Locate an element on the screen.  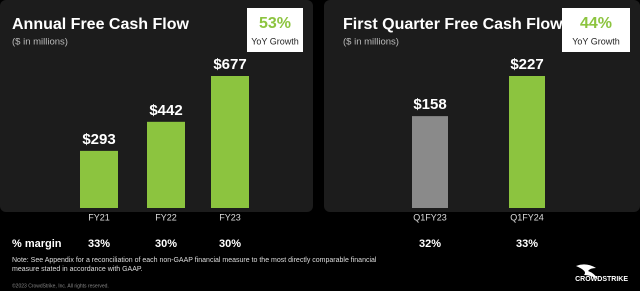
value-label: $677 is located at coordinates (229, 64).